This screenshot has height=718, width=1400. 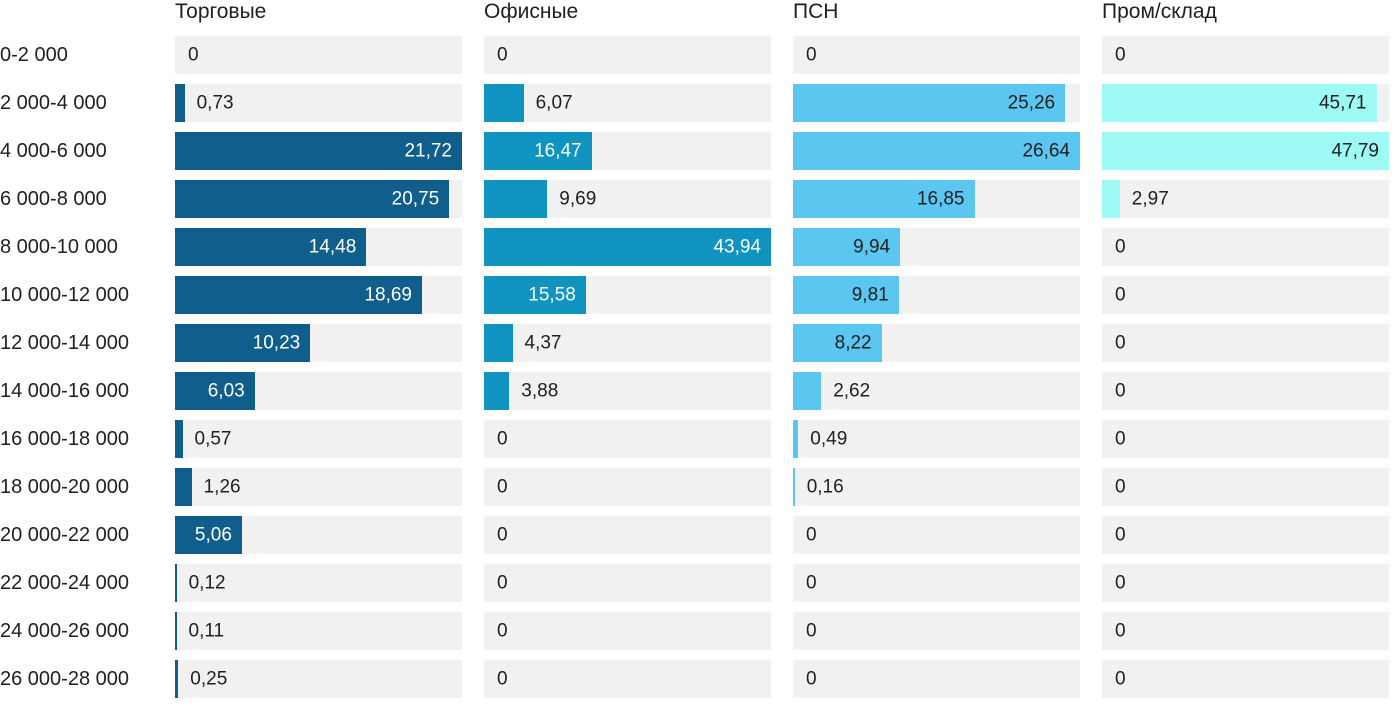 What do you see at coordinates (1150, 199) in the screenshot?
I see `value-label: 2,97` at bounding box center [1150, 199].